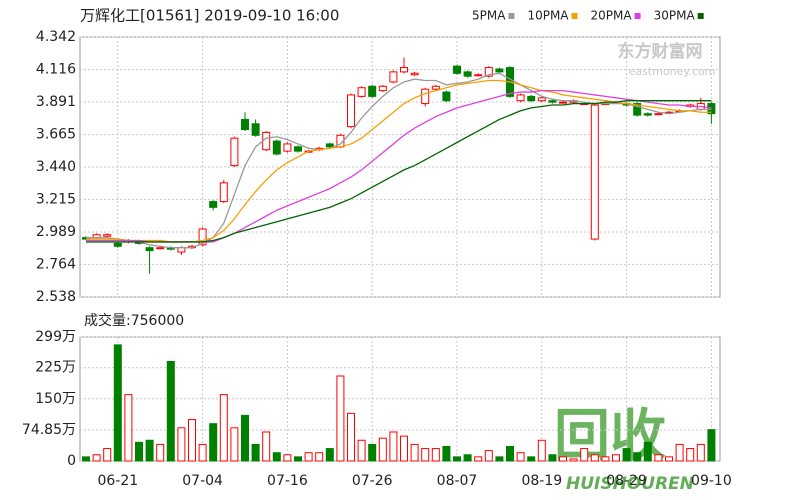 The height and width of the screenshot is (500, 800). What do you see at coordinates (56, 102) in the screenshot?
I see `y-tick-label: 3.891` at bounding box center [56, 102].